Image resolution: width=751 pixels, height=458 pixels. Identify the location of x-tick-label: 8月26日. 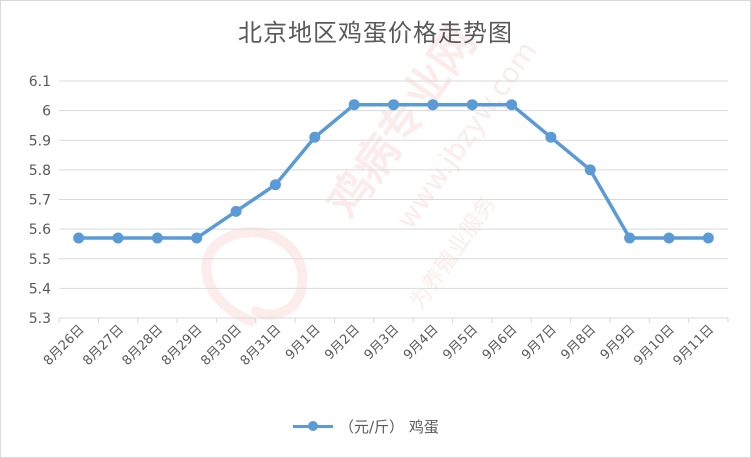
(64, 345).